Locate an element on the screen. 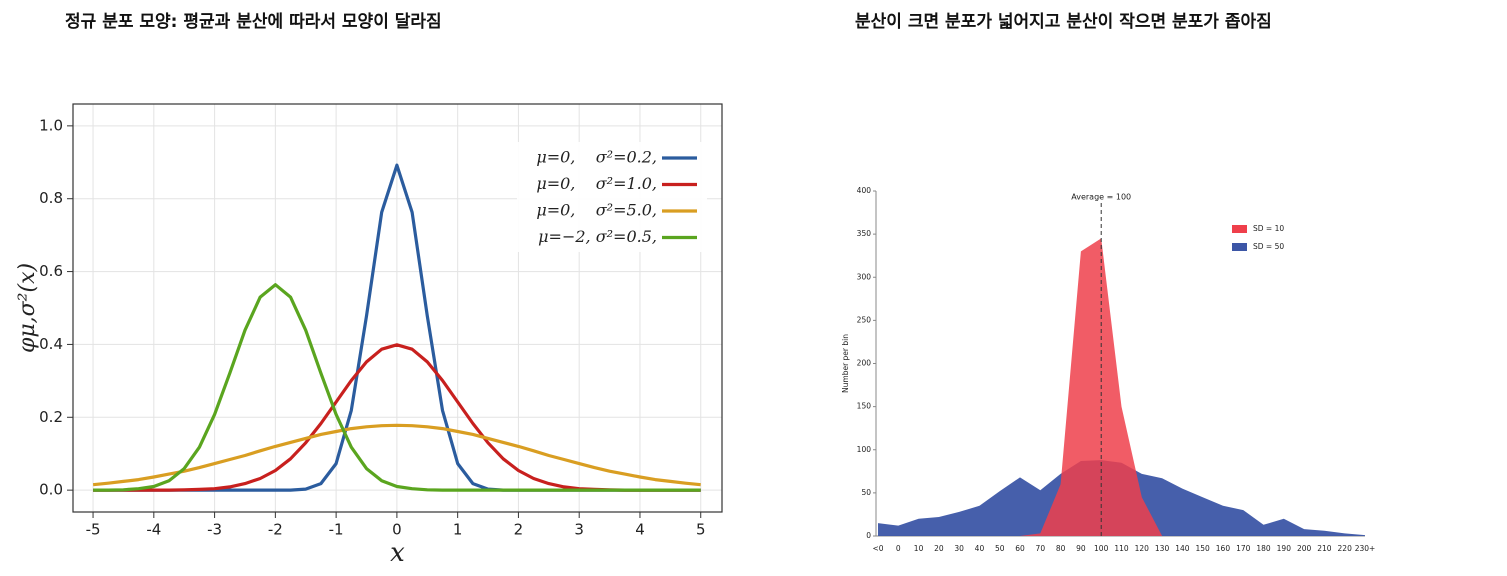  y-tick-label: 200 is located at coordinates (864, 363).